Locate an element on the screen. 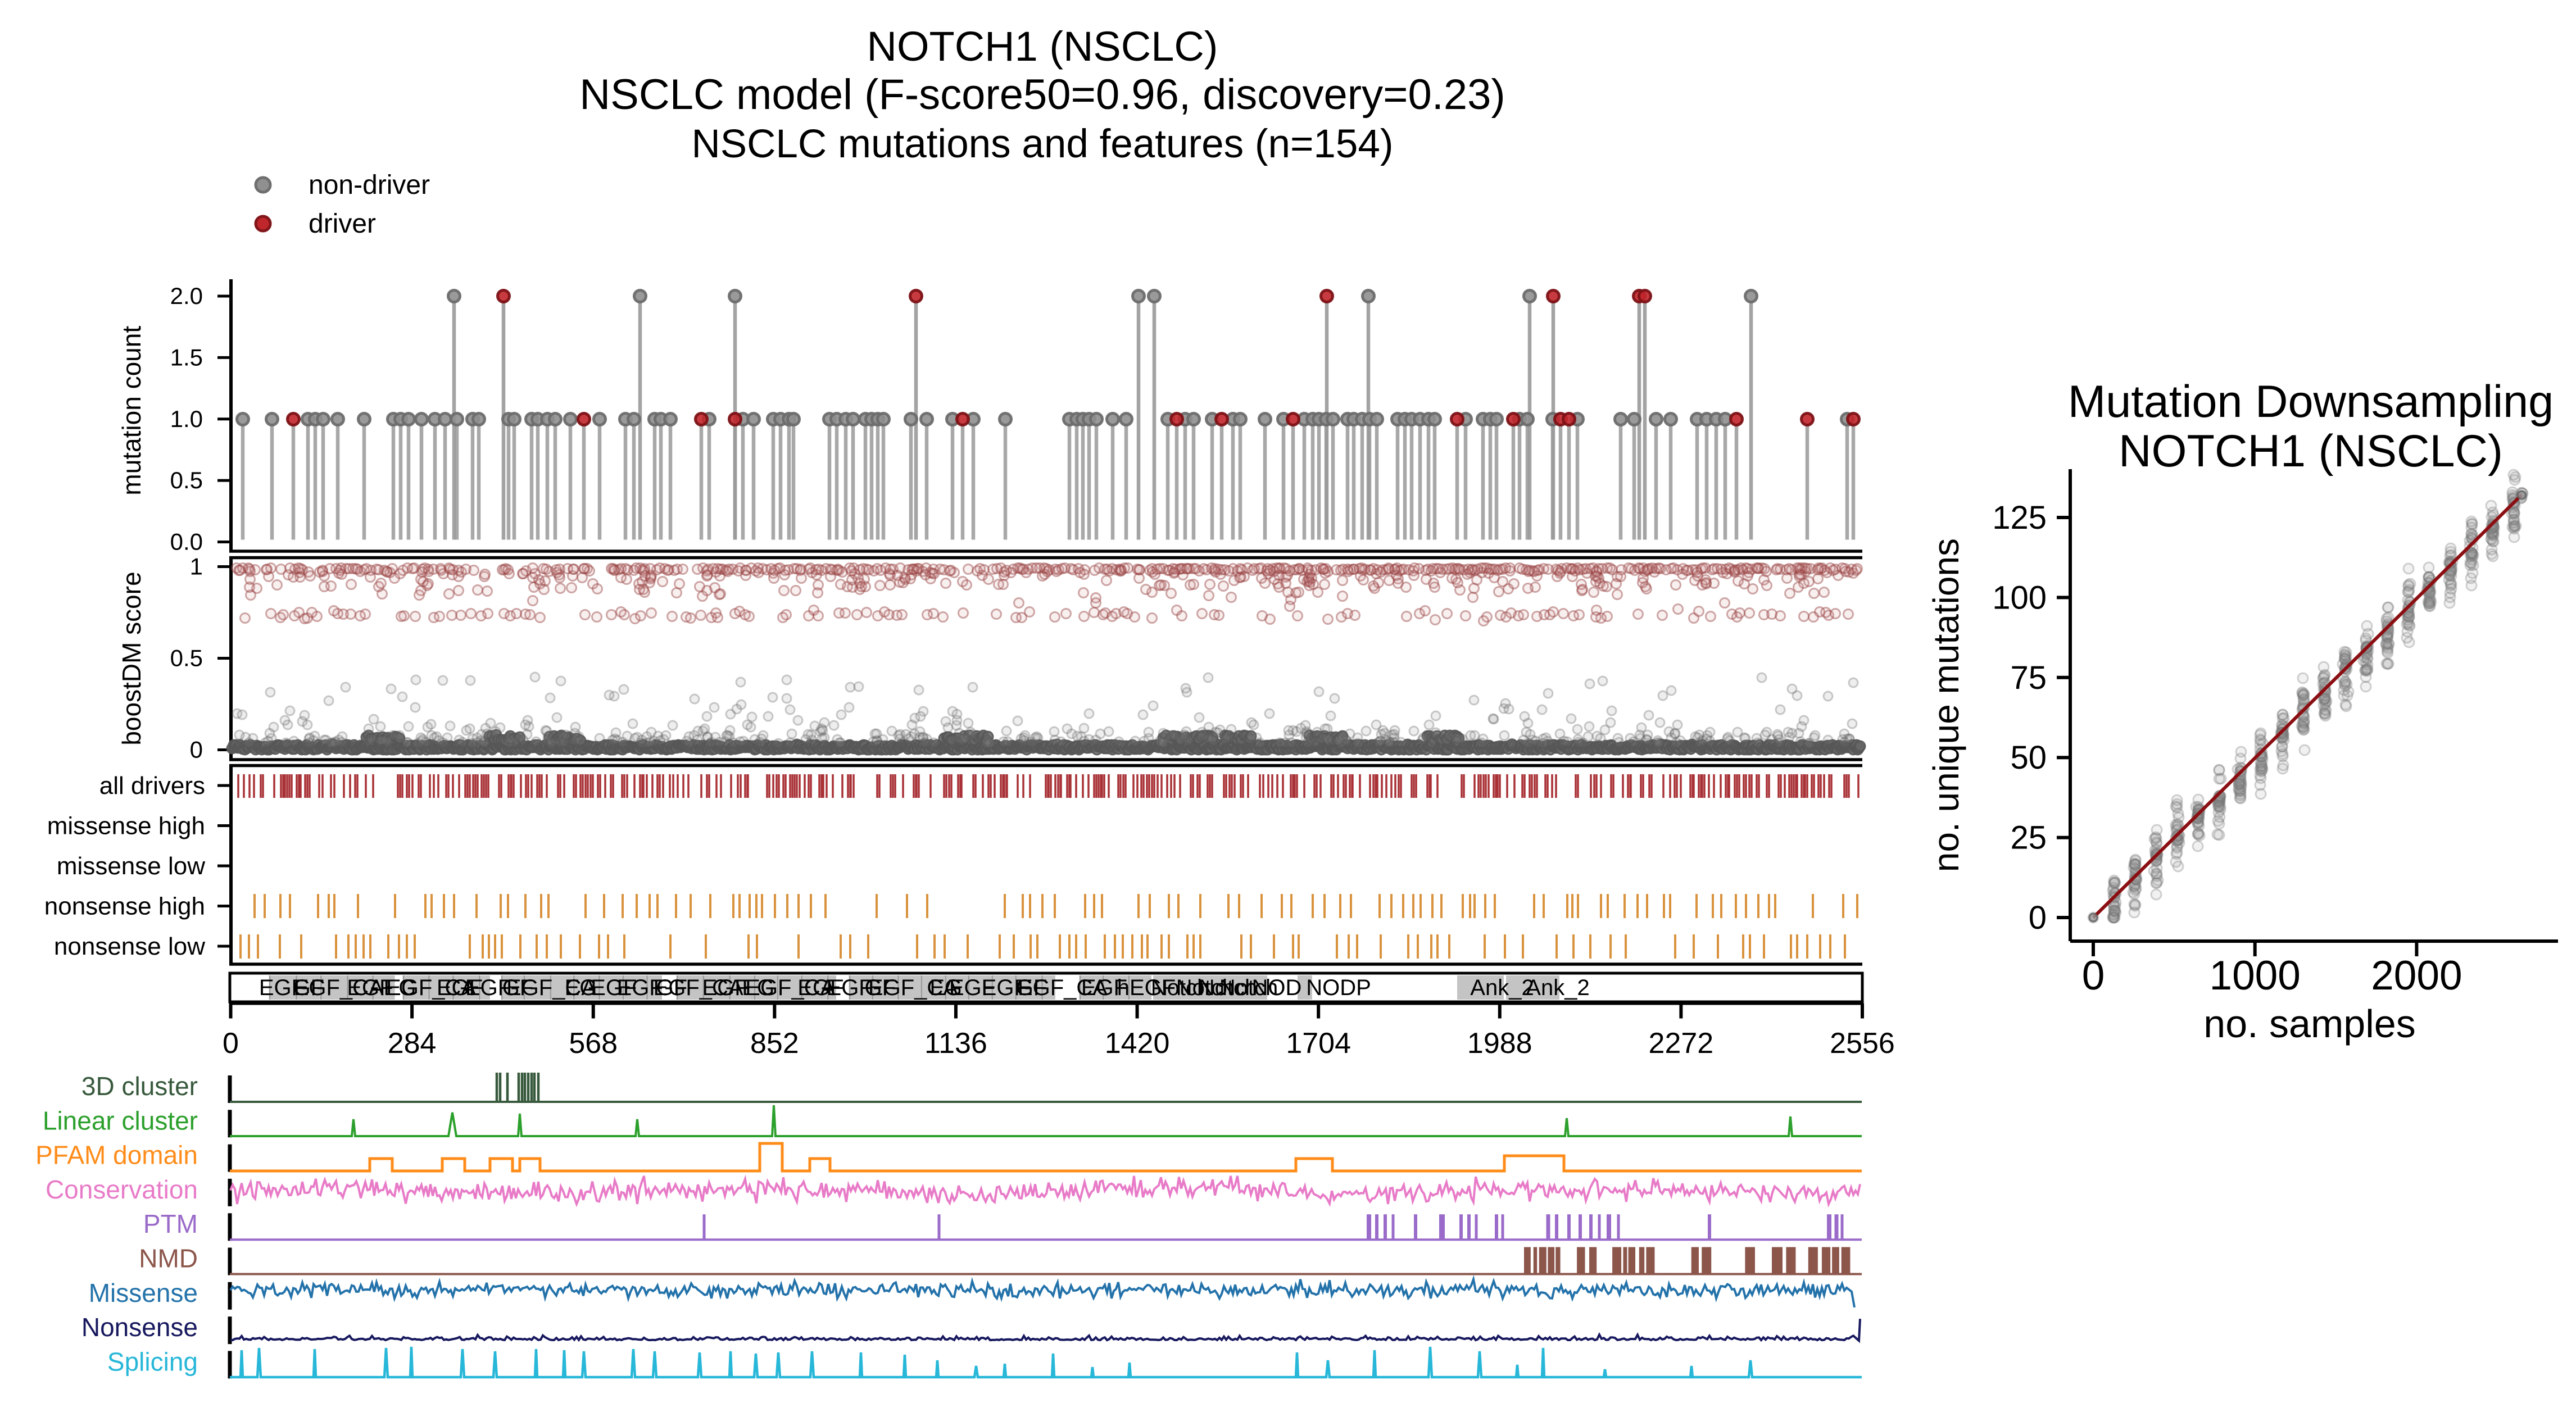 The width and height of the screenshot is (2576, 1412). svg-text: mutation count is located at coordinates (131, 411).